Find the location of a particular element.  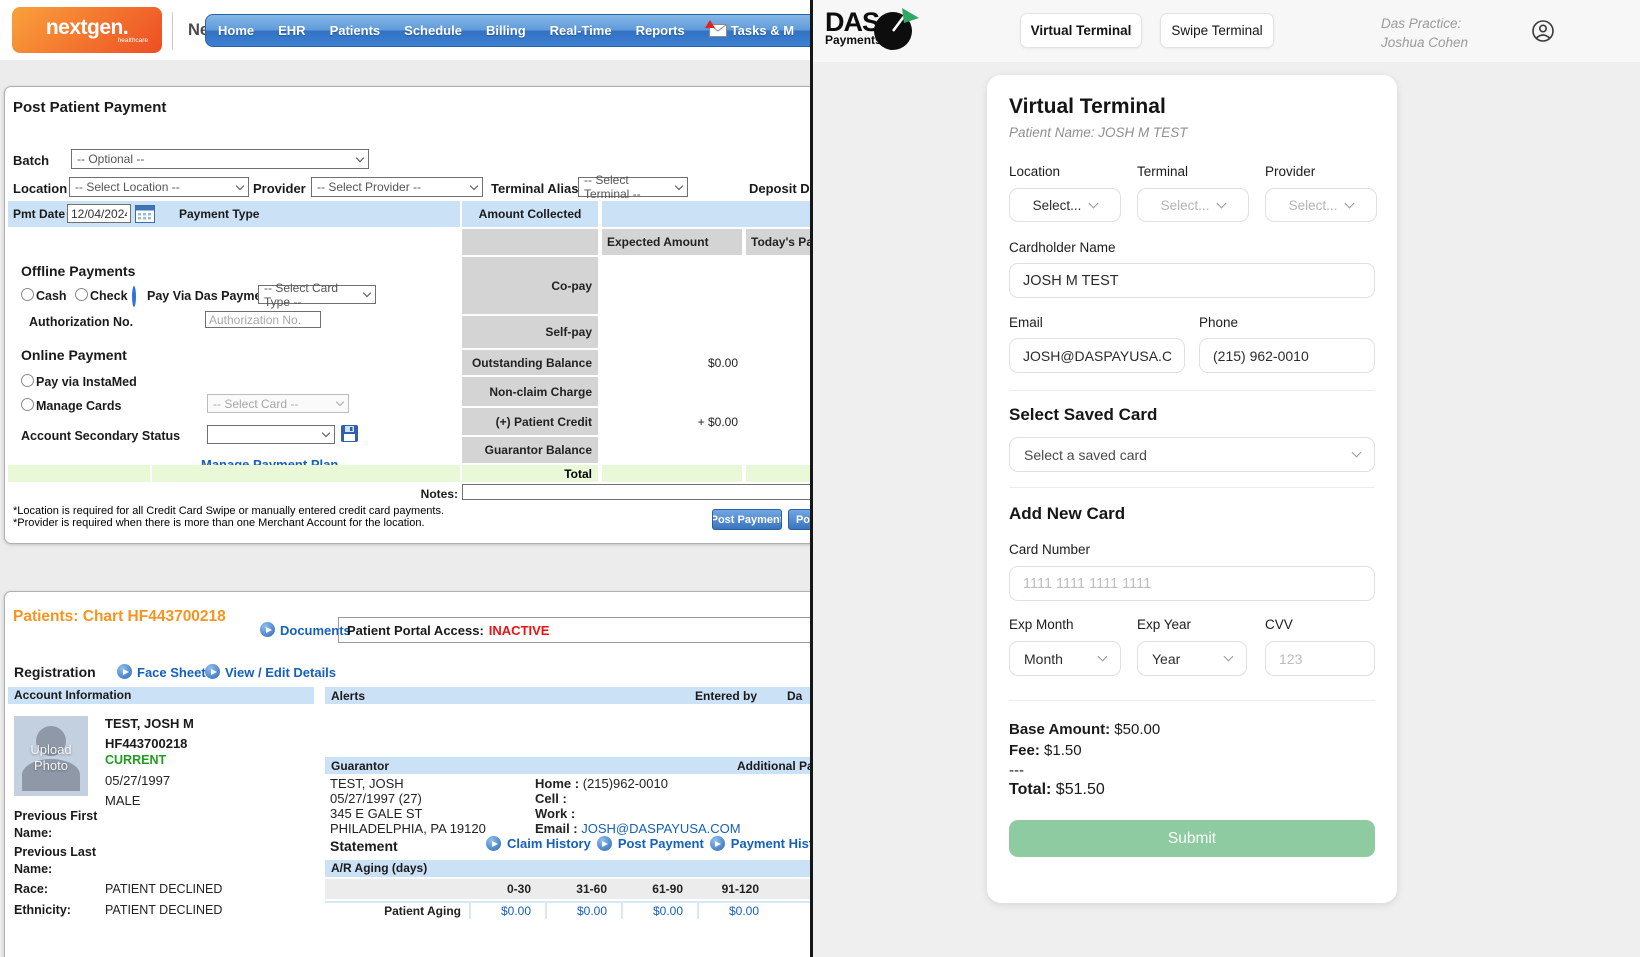

portal-access-box: Patient Portal Access: INACTIVE is located at coordinates (574, 630).